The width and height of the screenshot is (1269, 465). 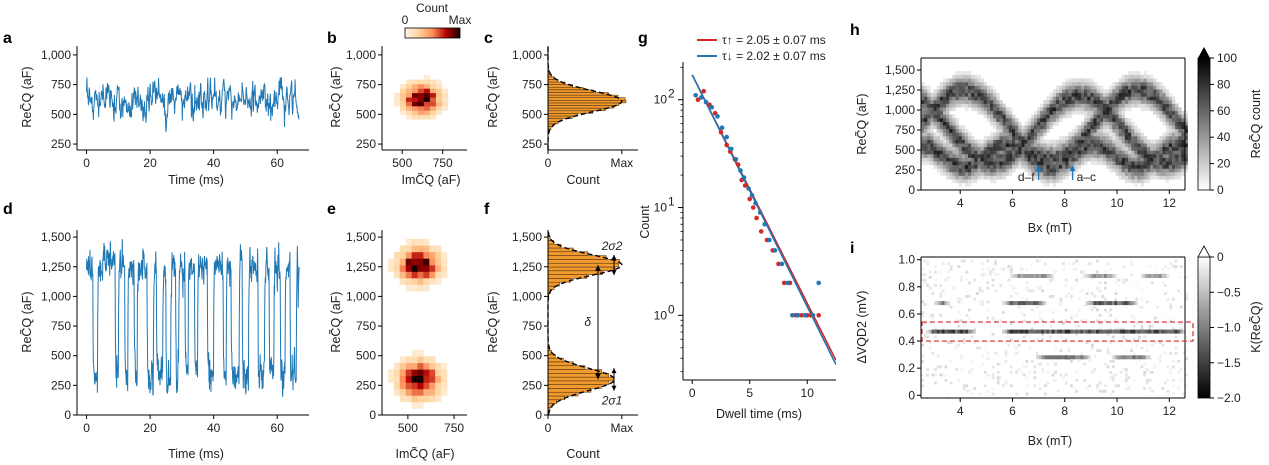 What do you see at coordinates (26, 96) in the screenshot?
I see `ylabel-a: ReC̃Q (aF)` at bounding box center [26, 96].